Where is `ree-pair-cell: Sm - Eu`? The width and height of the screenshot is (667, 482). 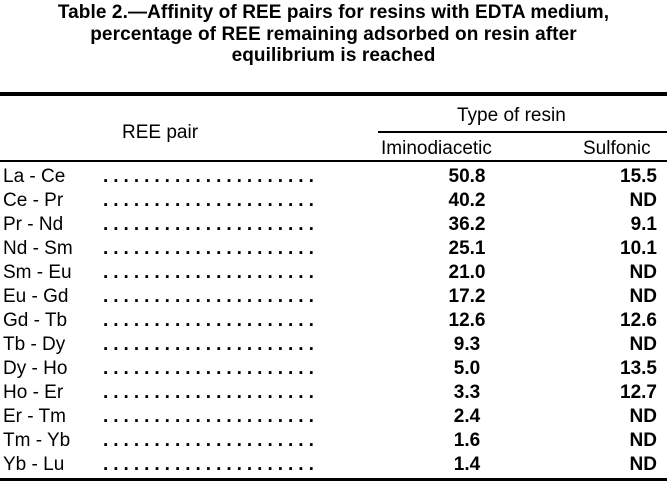 ree-pair-cell: Sm - Eu is located at coordinates (37, 272).